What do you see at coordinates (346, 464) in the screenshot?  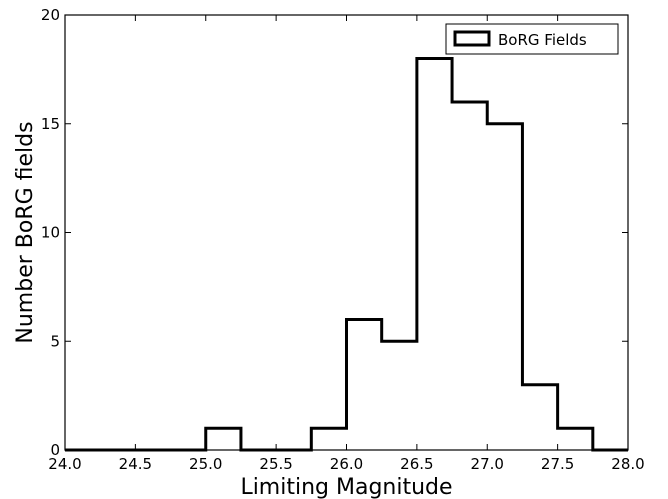 I see `x-tick-label: 26.0` at bounding box center [346, 464].